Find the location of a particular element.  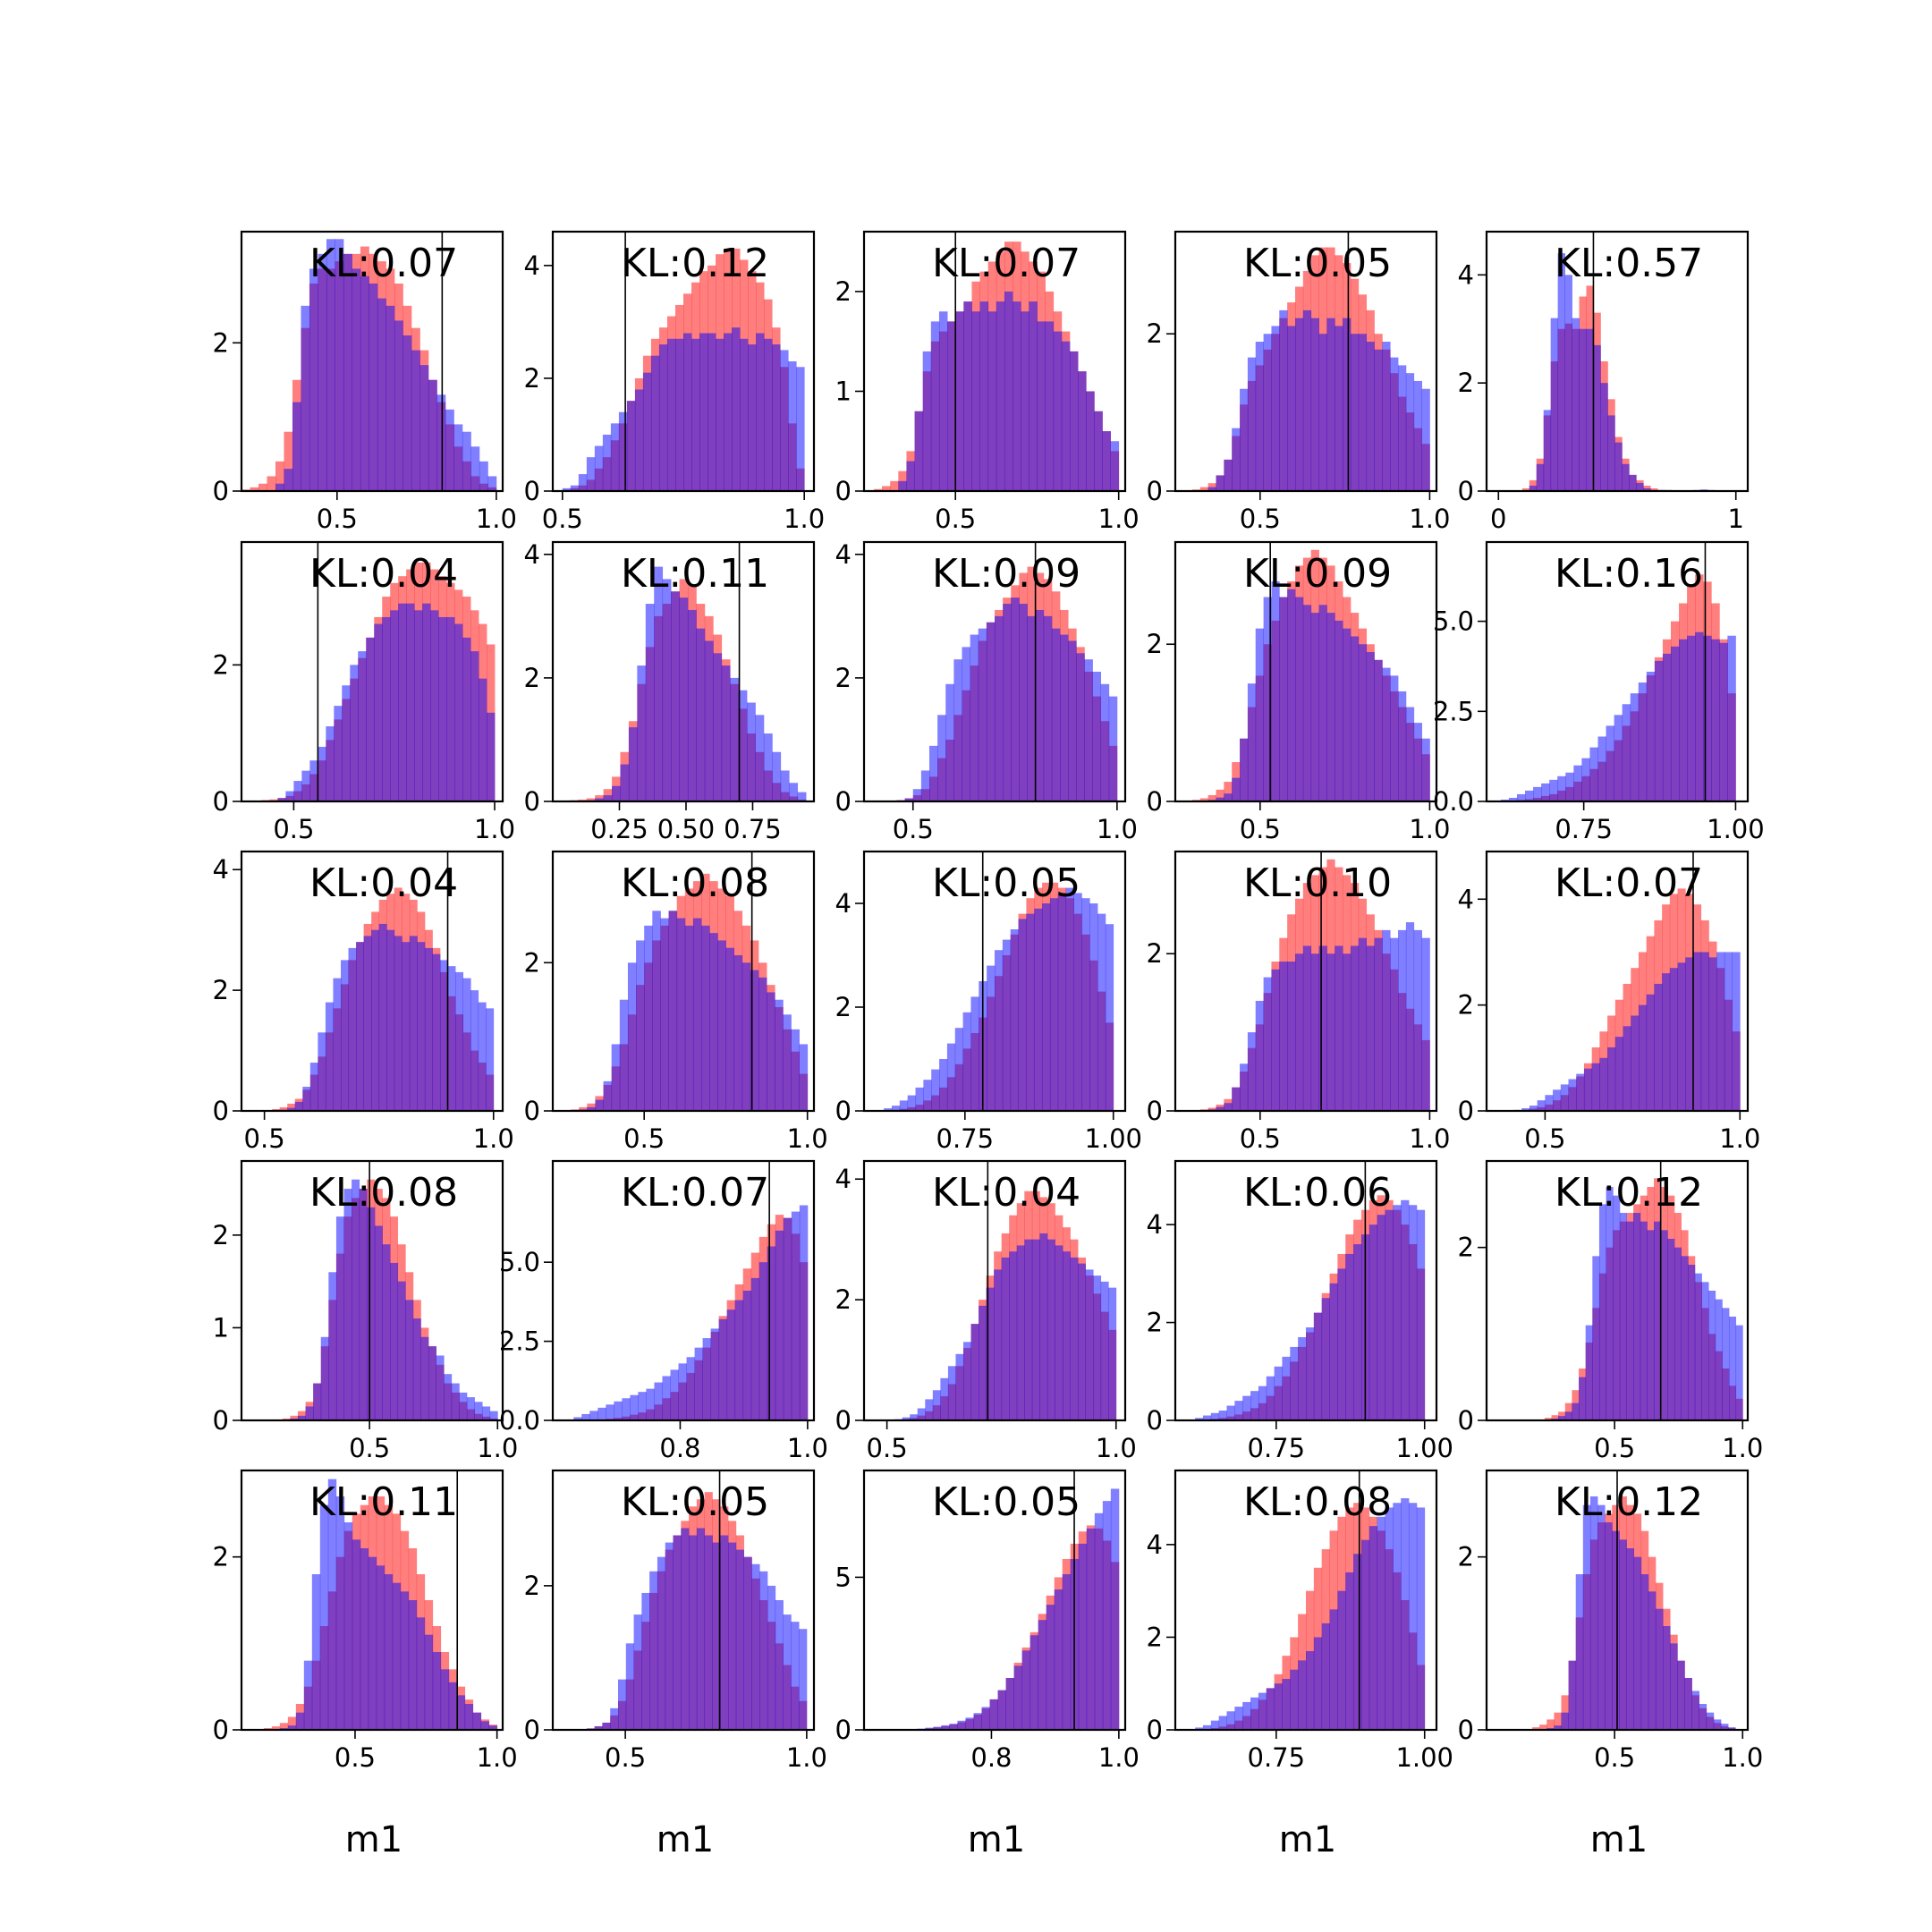

x-tick-label: 0.8 is located at coordinates (991, 1757).